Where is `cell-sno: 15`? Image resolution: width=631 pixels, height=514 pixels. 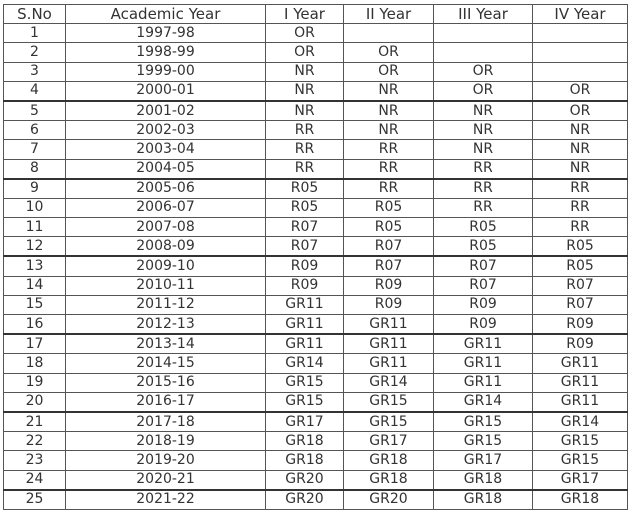 cell-sno: 15 is located at coordinates (34, 305).